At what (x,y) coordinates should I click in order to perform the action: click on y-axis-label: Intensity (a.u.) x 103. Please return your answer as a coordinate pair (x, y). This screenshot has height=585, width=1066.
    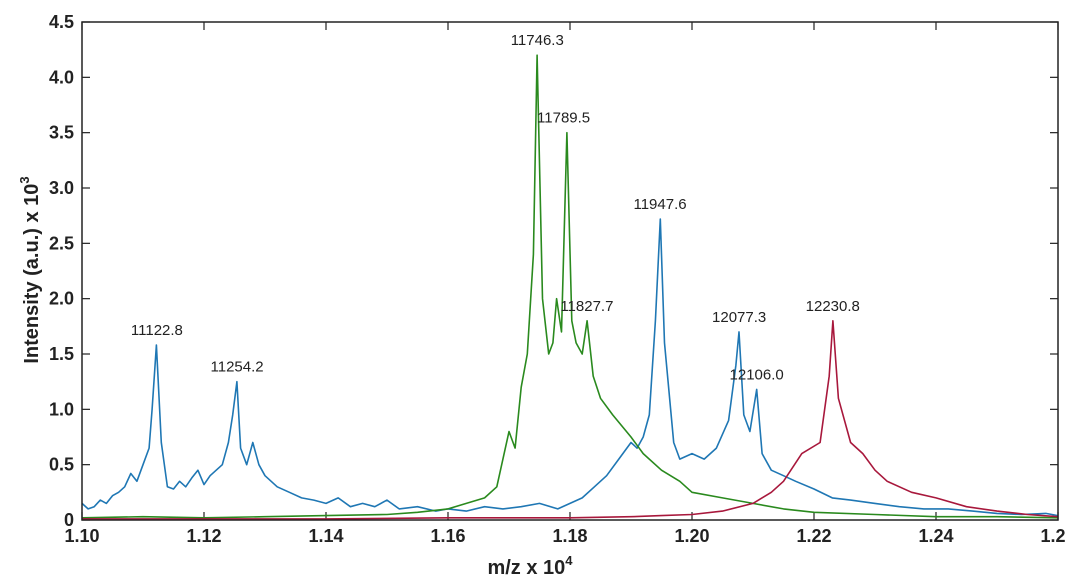
    Looking at the image, I should click on (30, 269).